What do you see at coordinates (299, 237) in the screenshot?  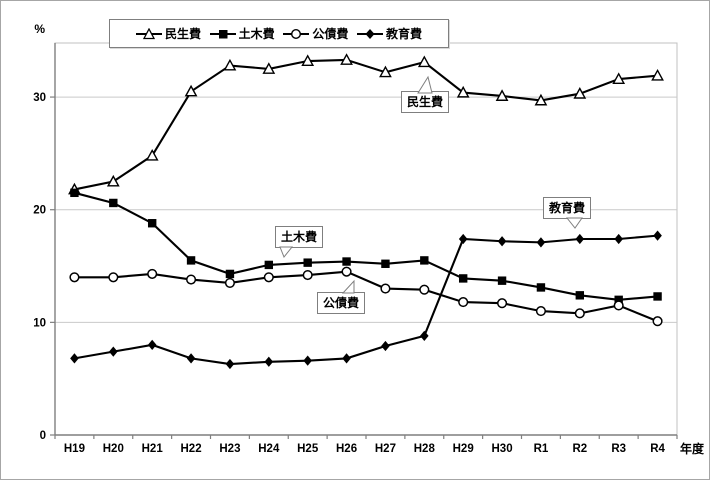 I see `callout-label: 土木費` at bounding box center [299, 237].